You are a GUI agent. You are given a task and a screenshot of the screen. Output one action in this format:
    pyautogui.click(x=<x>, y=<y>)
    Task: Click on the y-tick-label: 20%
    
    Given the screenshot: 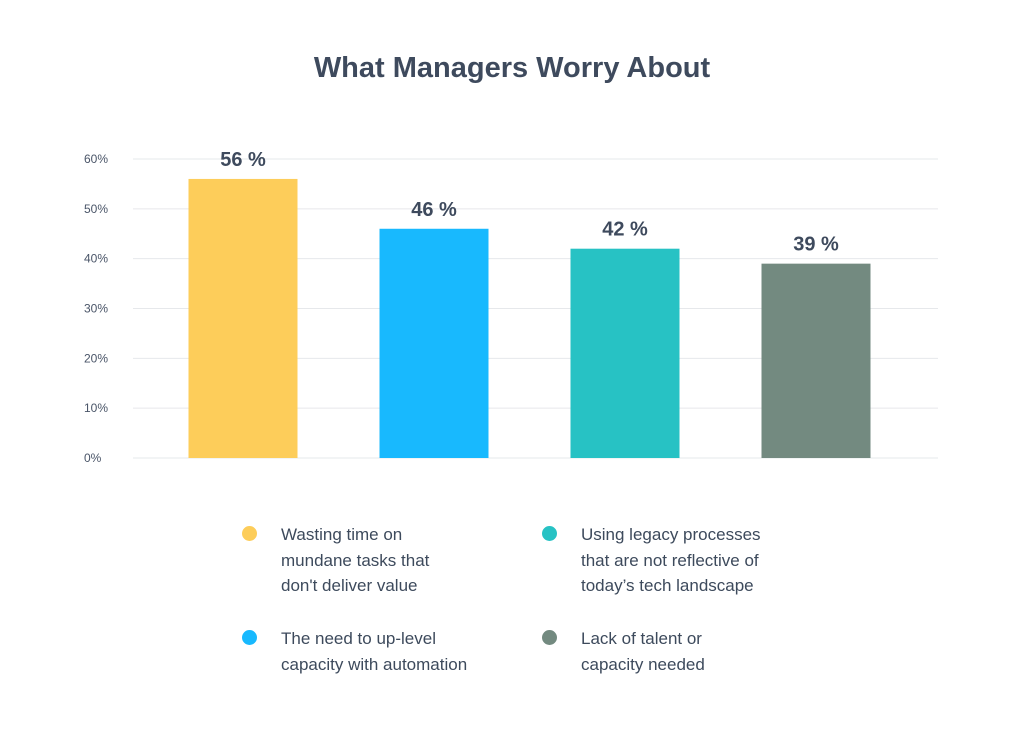 What is the action you would take?
    pyautogui.click(x=96, y=358)
    